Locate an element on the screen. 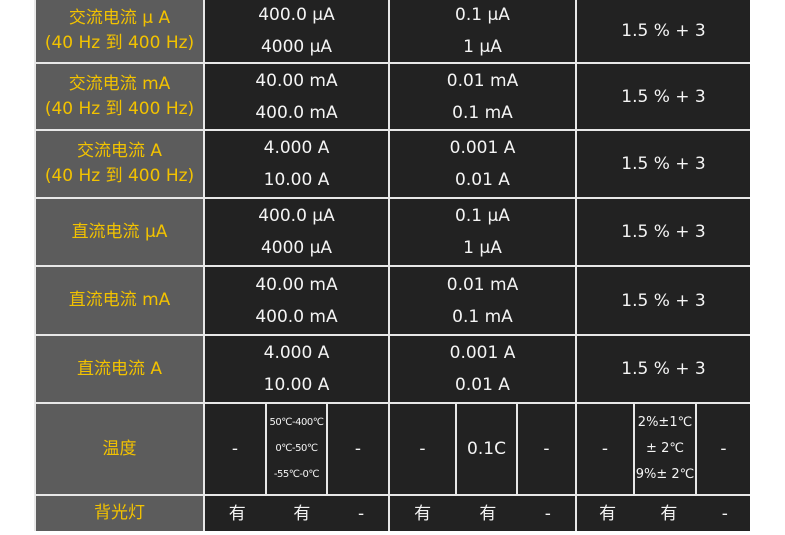 The image size is (785, 535). row-label: 直流电流 μA is located at coordinates (119, 232).